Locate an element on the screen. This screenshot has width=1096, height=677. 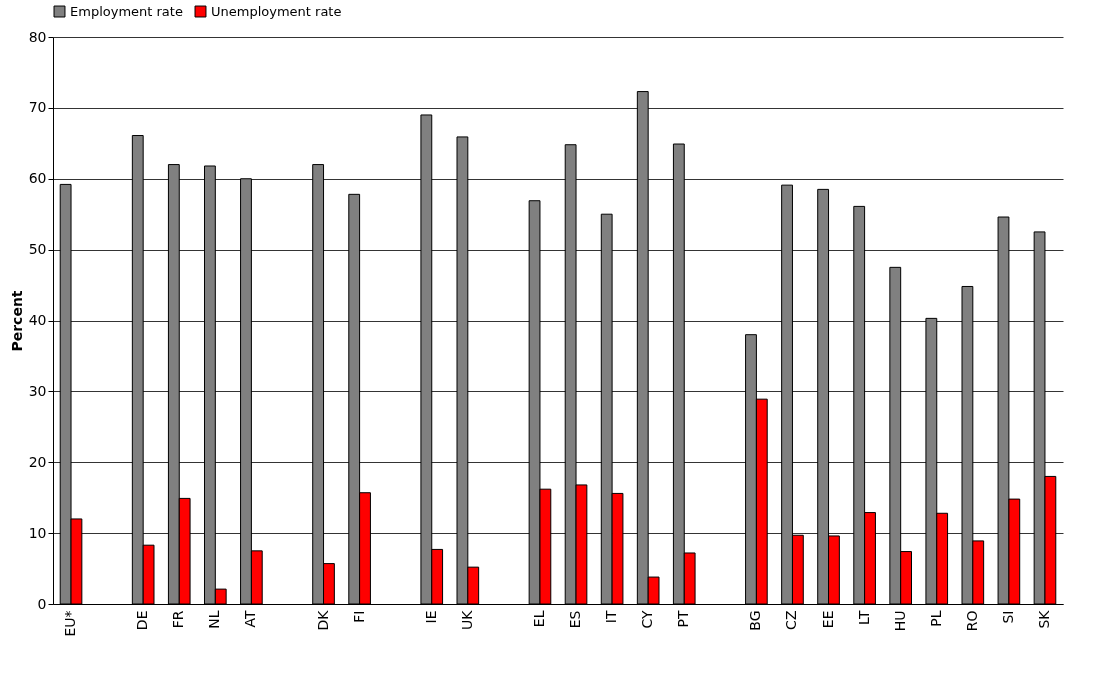
x-tick-label: FI is located at coordinates (358, 616).